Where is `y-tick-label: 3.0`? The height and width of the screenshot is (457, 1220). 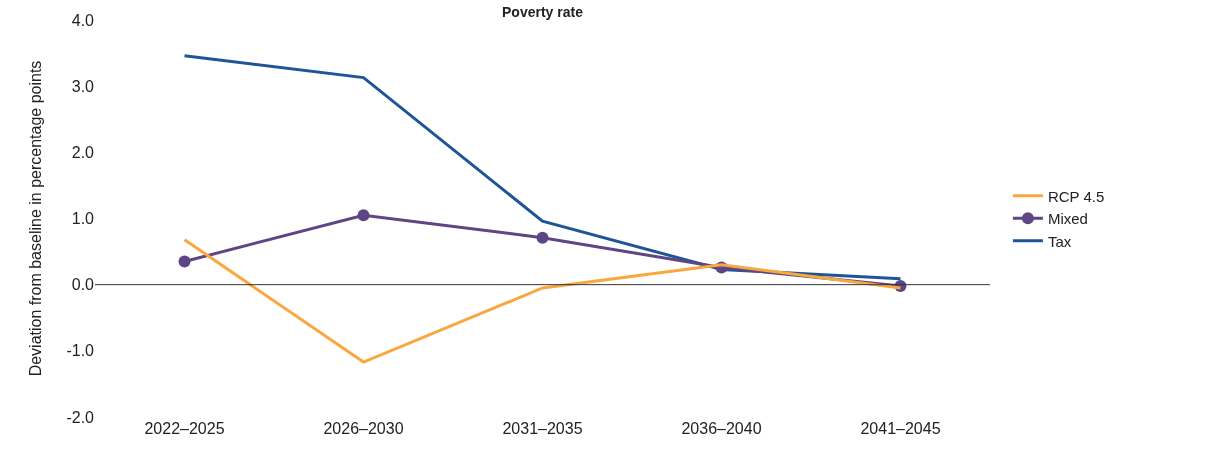
y-tick-label: 3.0 is located at coordinates (83, 86).